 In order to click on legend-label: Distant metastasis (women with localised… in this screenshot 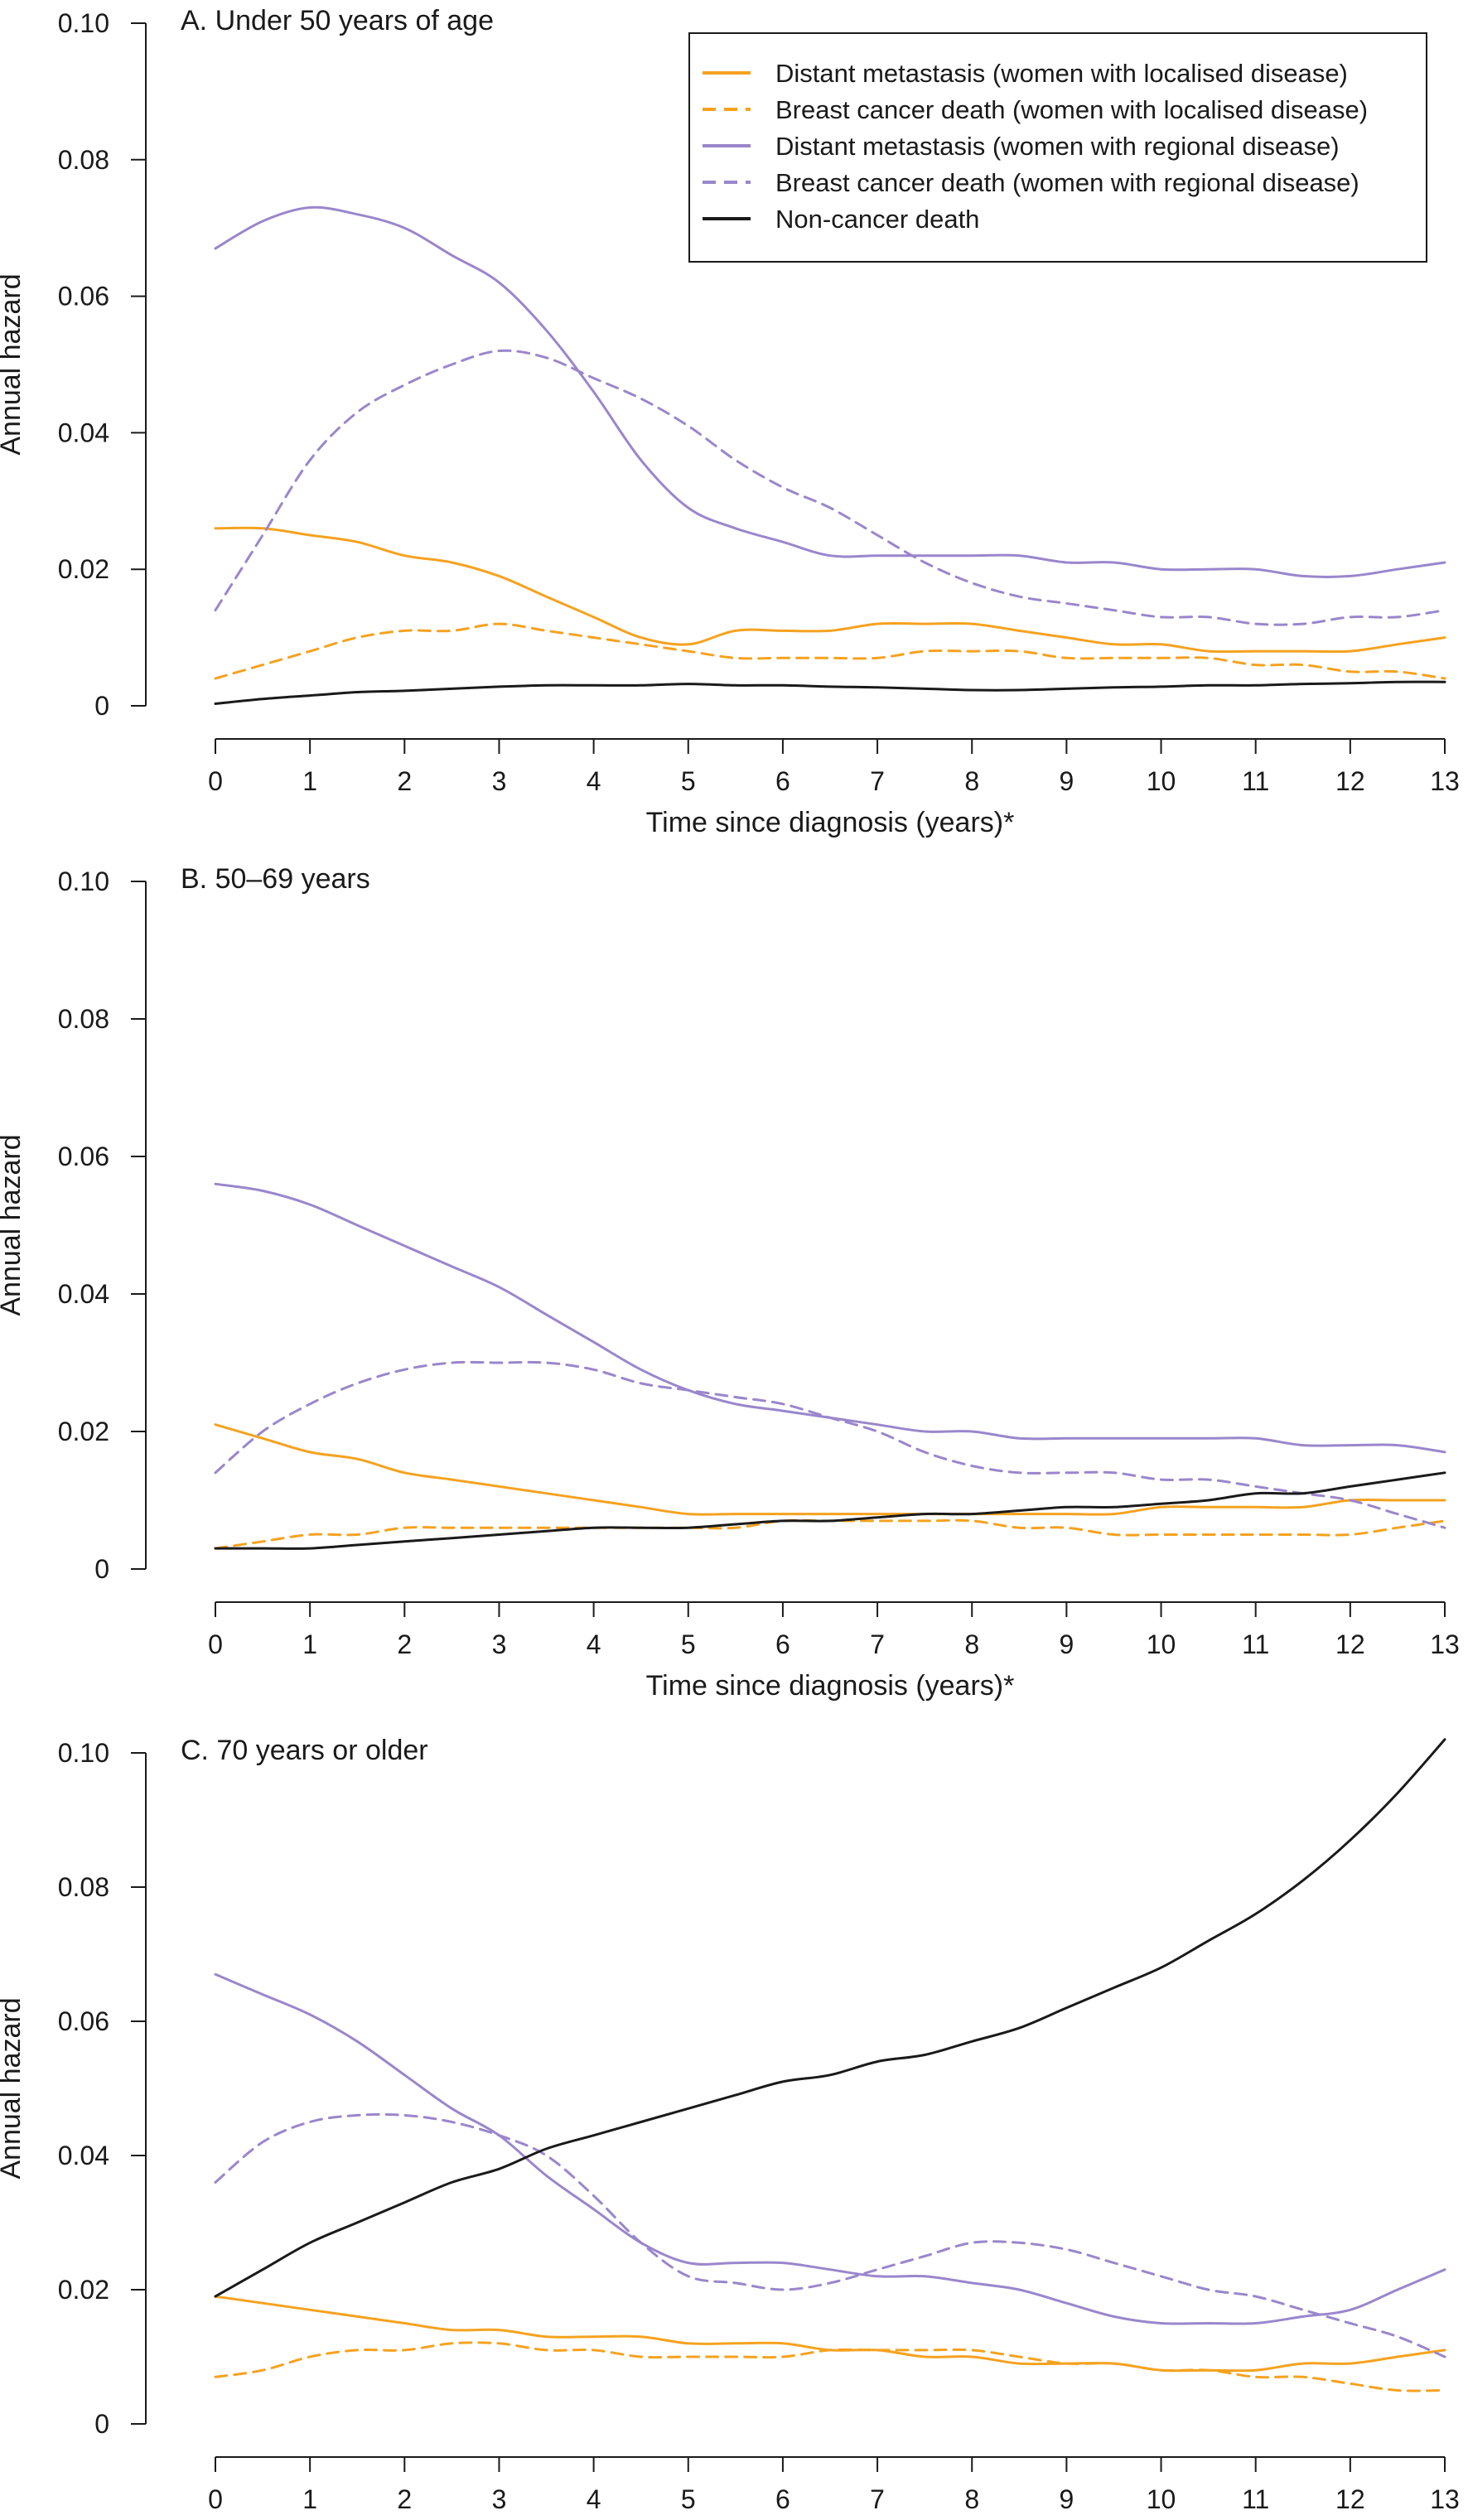, I will do `click(1061, 73)`.